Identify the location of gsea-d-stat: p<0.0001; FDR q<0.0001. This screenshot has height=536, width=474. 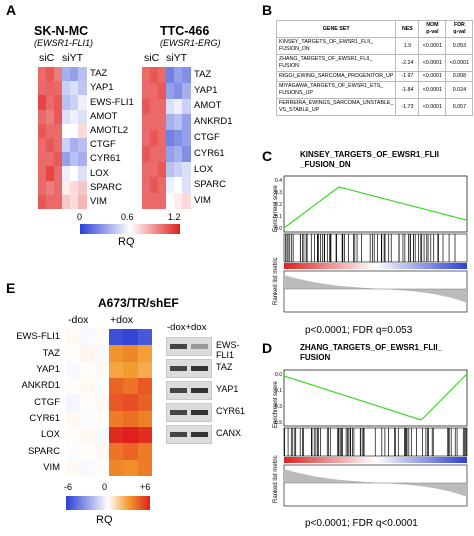
(361, 523).